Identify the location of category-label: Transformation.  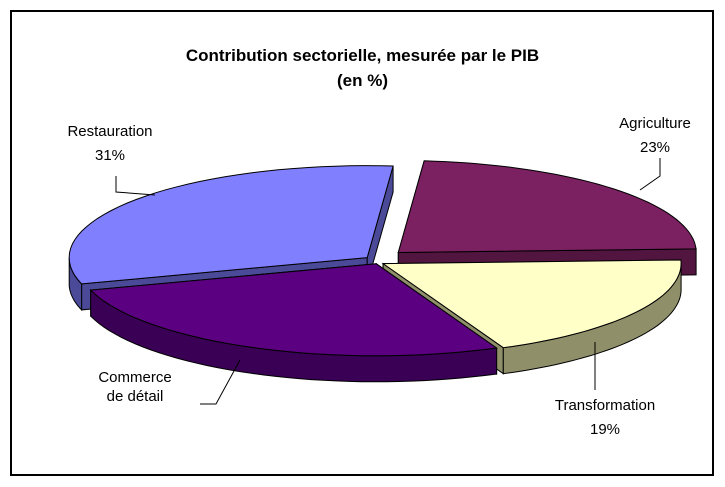
(605, 405).